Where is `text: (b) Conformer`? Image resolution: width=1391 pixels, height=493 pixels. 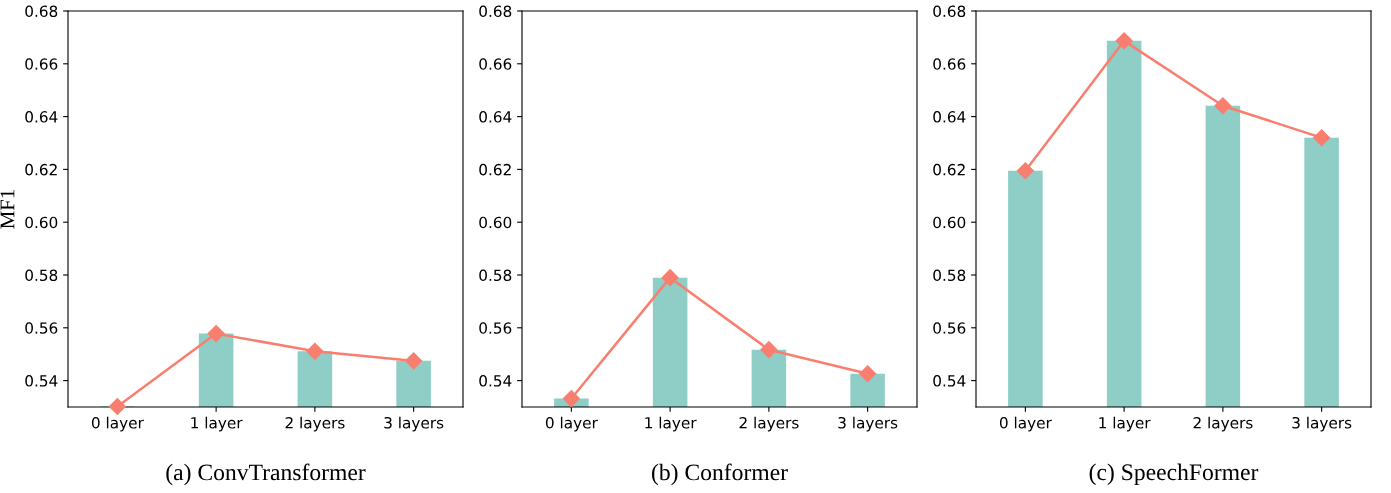 text: (b) Conformer is located at coordinates (720, 474).